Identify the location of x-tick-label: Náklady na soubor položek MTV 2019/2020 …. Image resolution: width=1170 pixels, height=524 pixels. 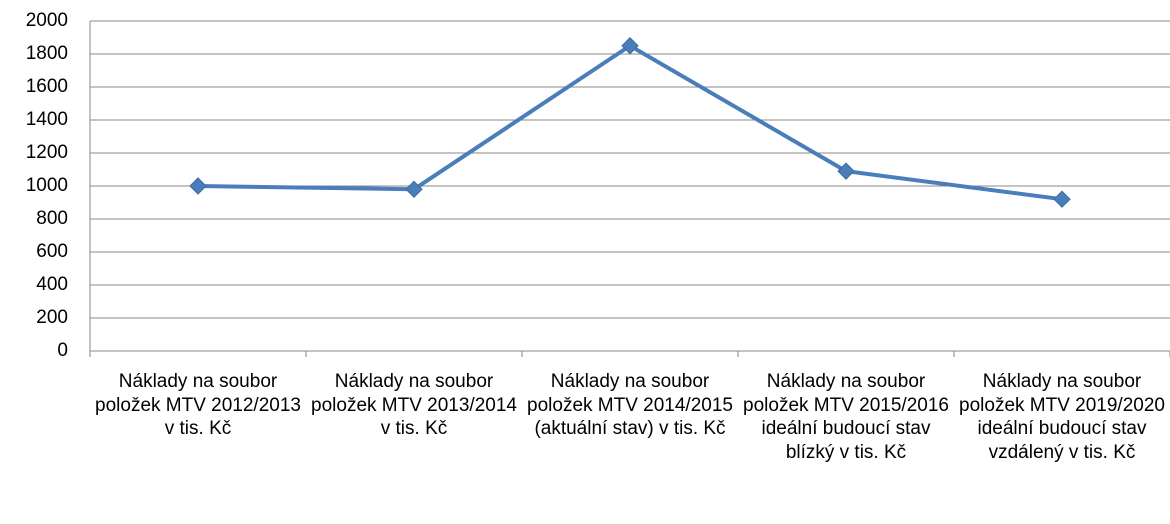
(1062, 417).